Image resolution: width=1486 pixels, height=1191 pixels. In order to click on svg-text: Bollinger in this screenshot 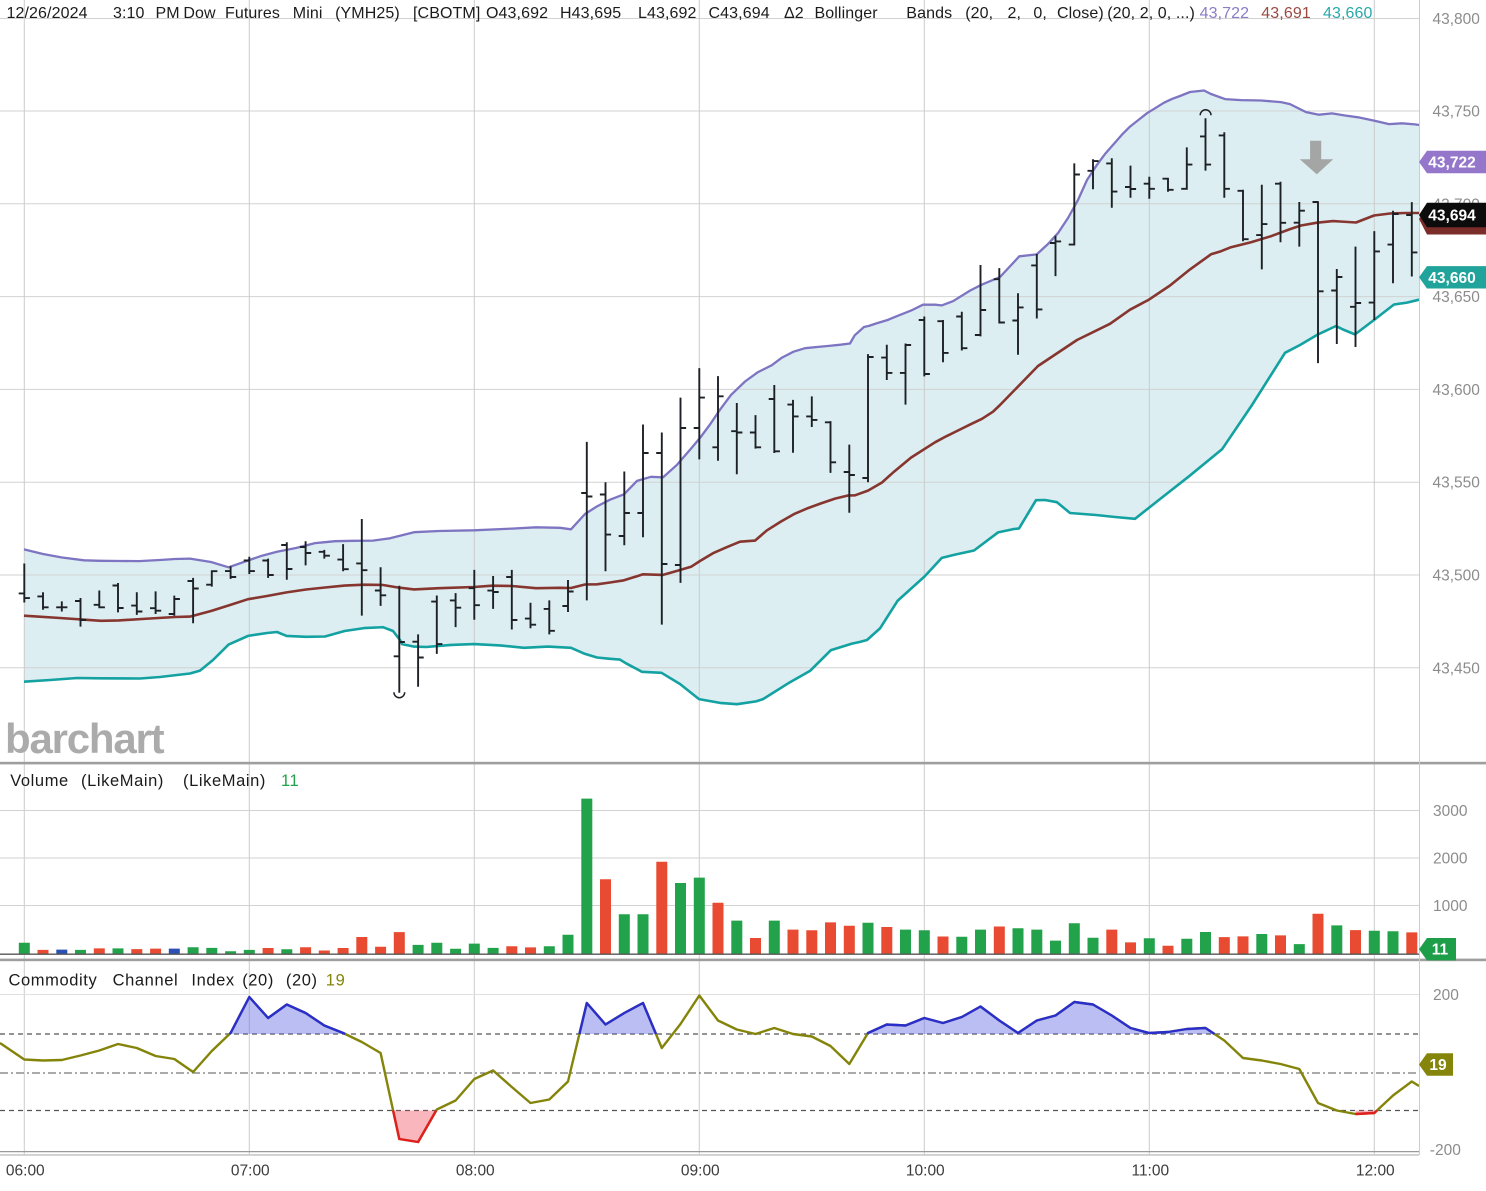, I will do `click(847, 13)`.